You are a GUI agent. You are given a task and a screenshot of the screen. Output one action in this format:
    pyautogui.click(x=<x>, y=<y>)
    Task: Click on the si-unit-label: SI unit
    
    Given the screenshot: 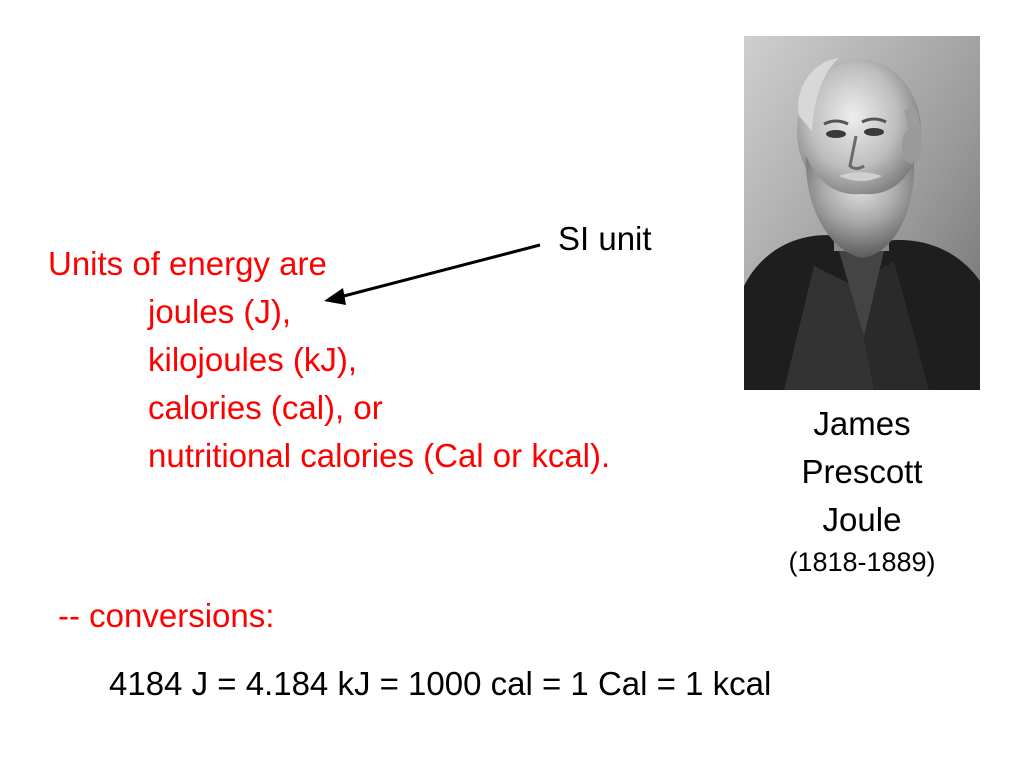 What is the action you would take?
    pyautogui.click(x=605, y=238)
    